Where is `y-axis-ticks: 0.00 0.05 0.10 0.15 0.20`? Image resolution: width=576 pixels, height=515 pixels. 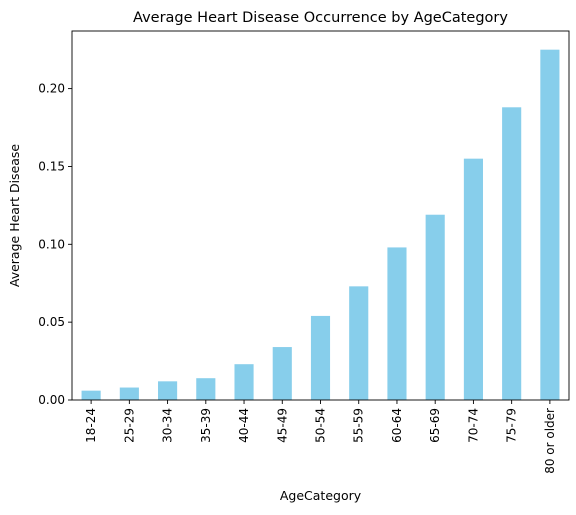
y-axis-ticks: 0.00 0.05 0.10 0.15 0.20 is located at coordinates (55, 244).